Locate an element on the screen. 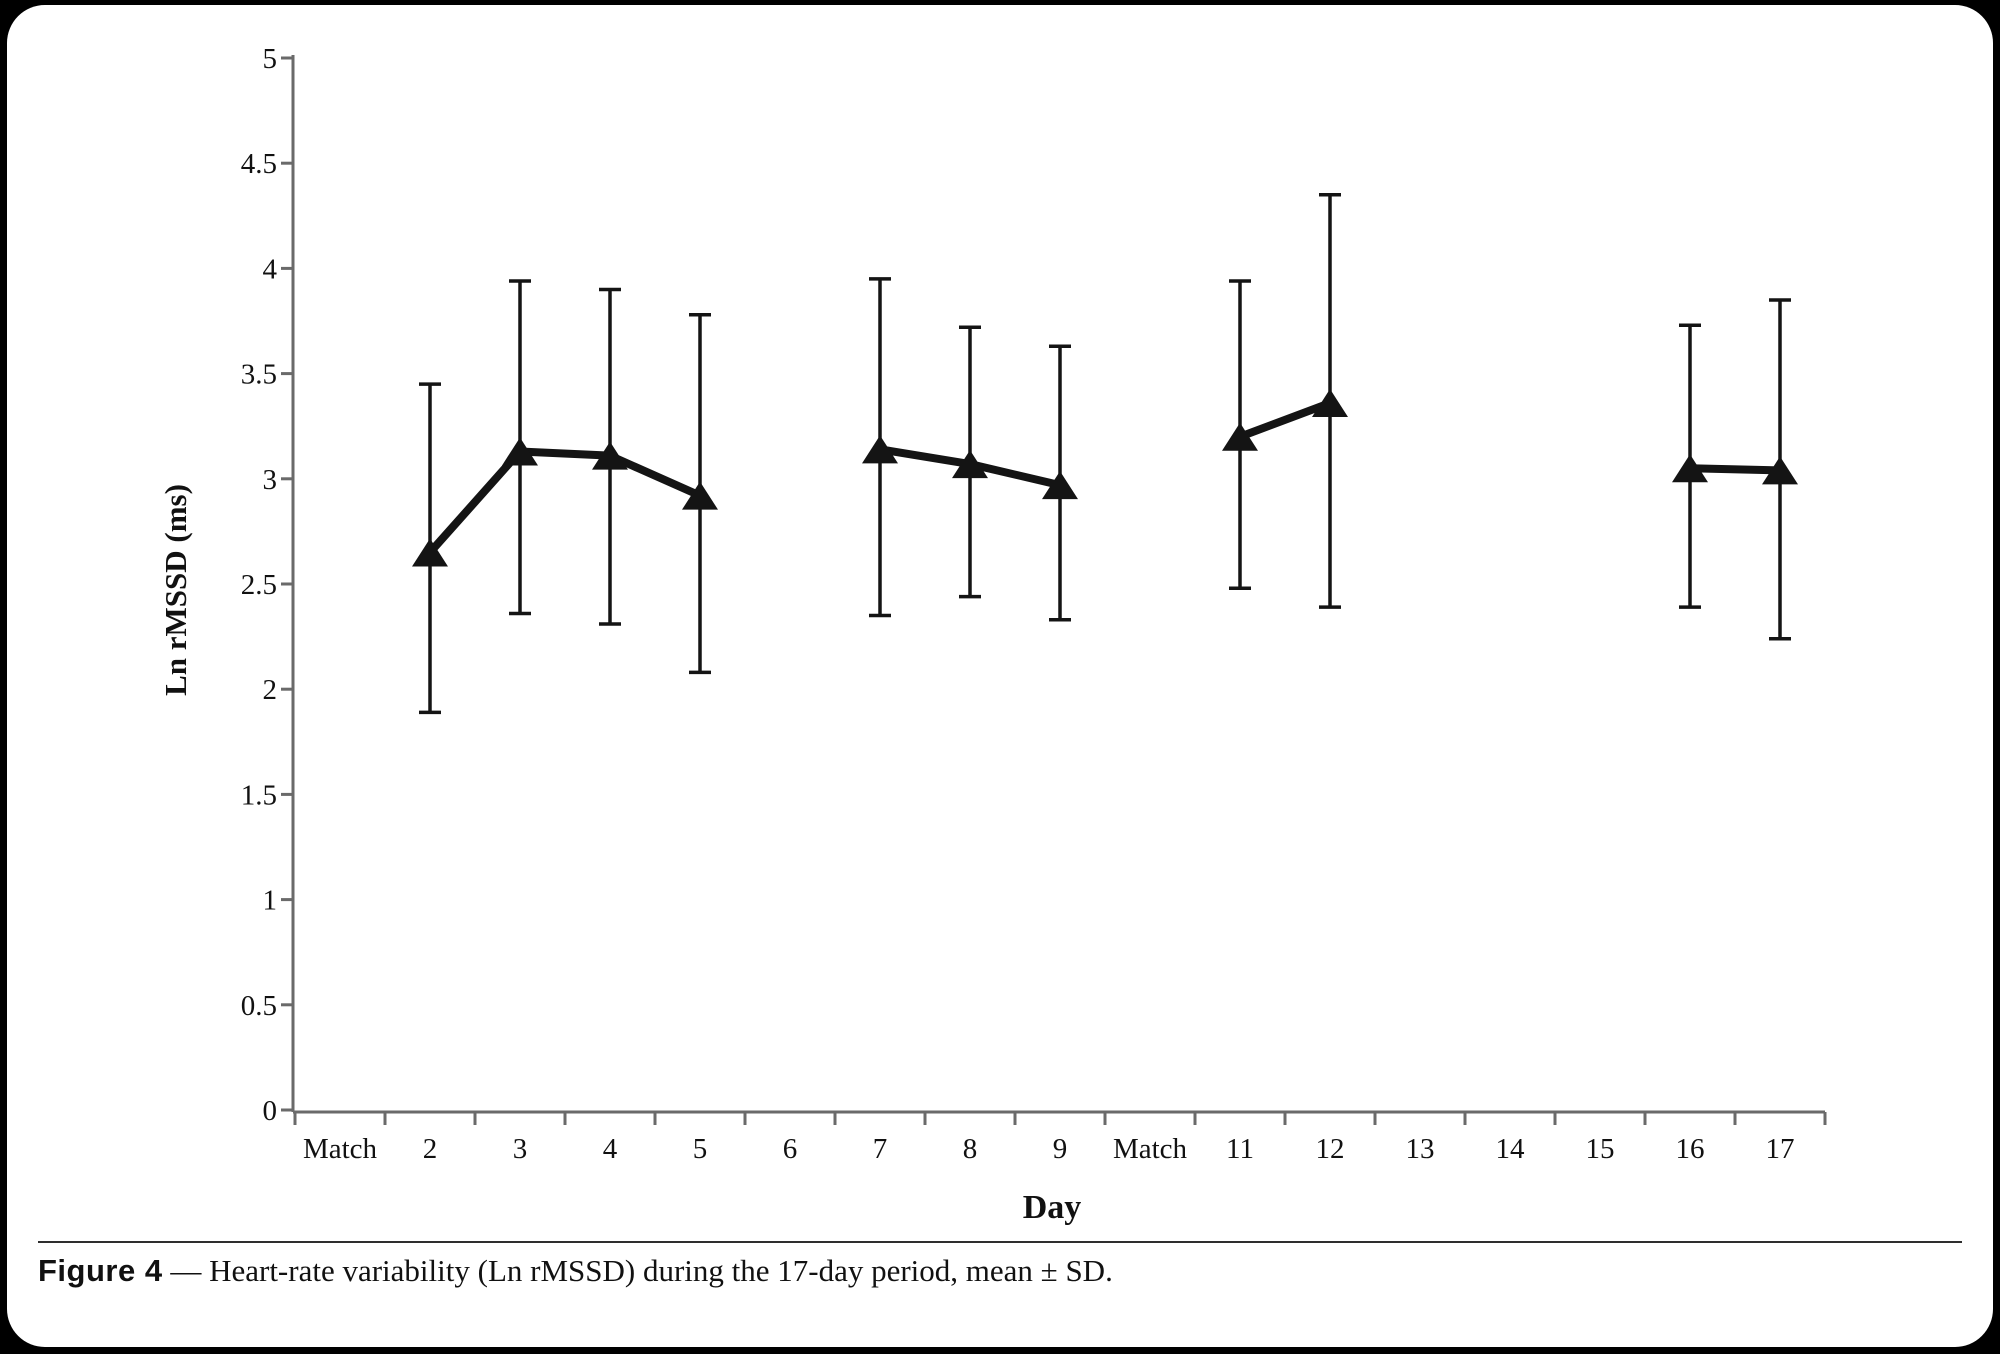 This screenshot has height=1354, width=2000. y-tick-label: 0.5 is located at coordinates (259, 1006).